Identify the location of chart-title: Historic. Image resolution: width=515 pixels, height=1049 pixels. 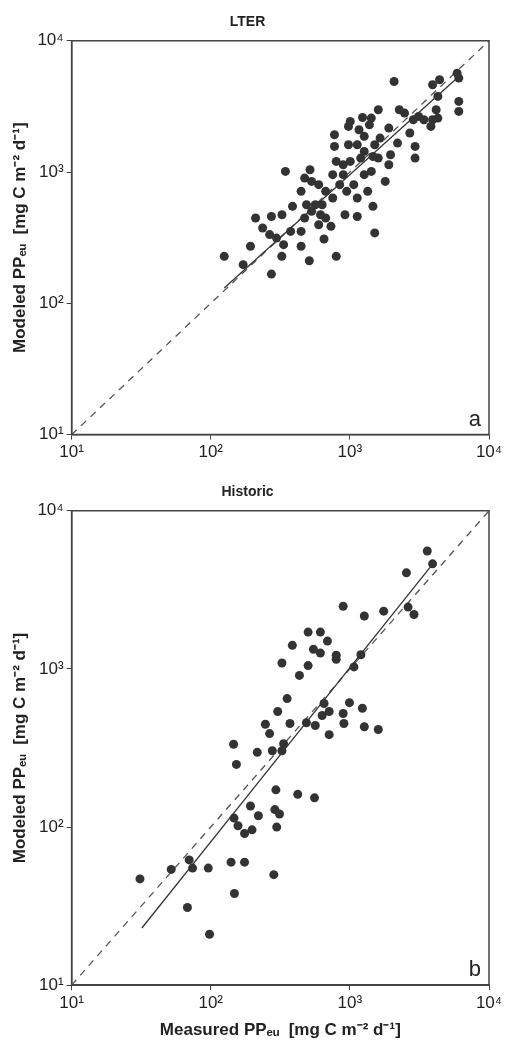
(247, 491).